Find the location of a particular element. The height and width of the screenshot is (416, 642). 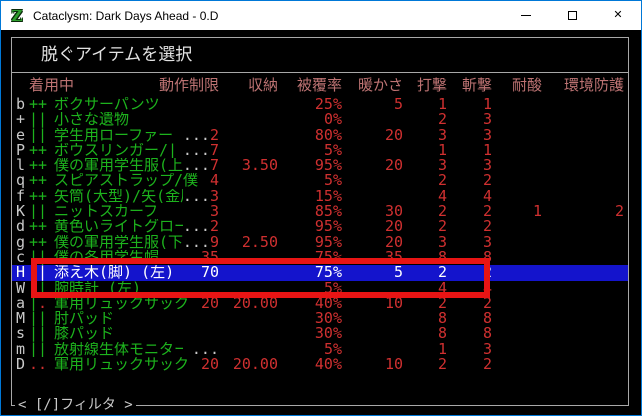

coverage-value: 40% is located at coordinates (328, 365).